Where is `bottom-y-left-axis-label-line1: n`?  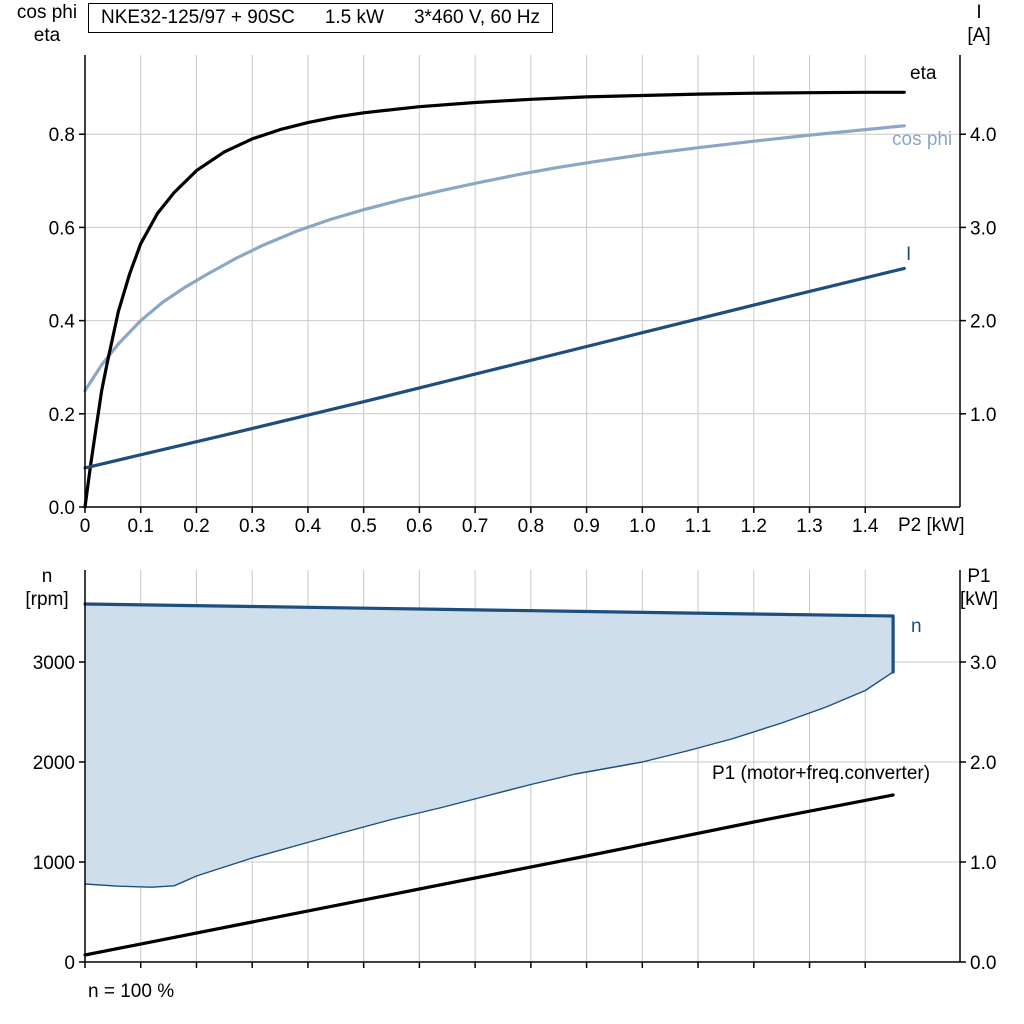 bottom-y-left-axis-label-line1: n is located at coordinates (47, 576).